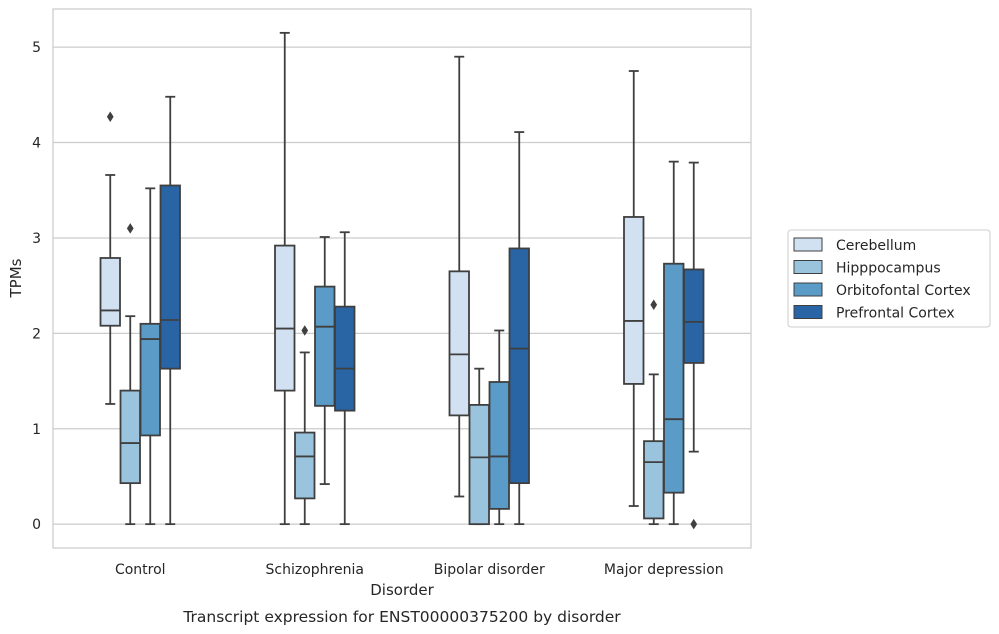 The height and width of the screenshot is (634, 999). I want to click on y-tick-label: 1, so click(36, 430).